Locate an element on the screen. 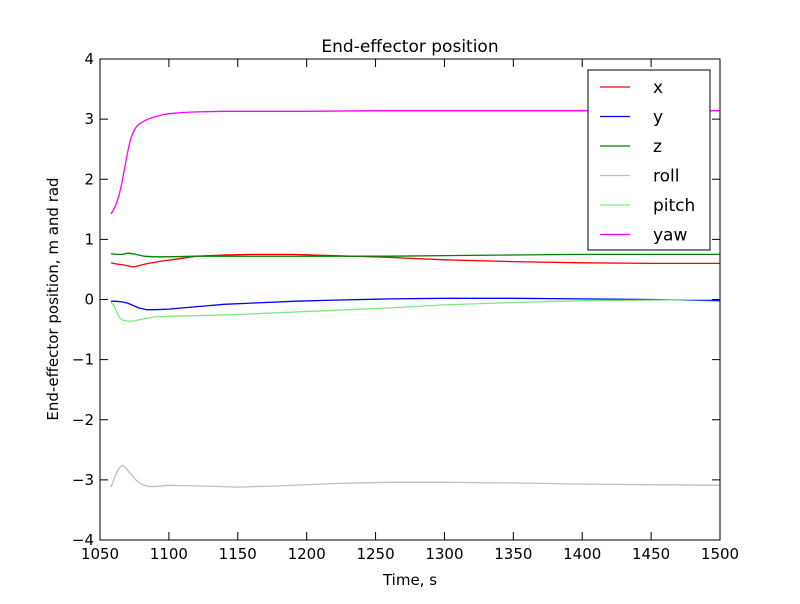  y-tick-label: 0 is located at coordinates (89, 300).